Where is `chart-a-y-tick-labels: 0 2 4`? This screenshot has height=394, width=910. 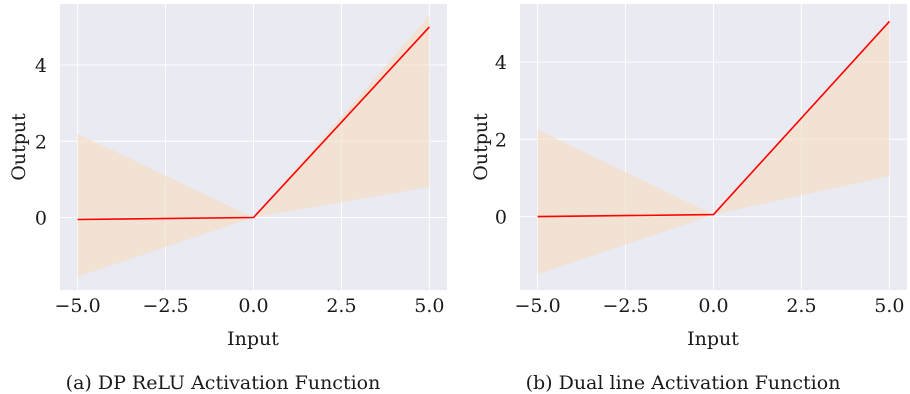 chart-a-y-tick-labels: 0 2 4 is located at coordinates (41, 142).